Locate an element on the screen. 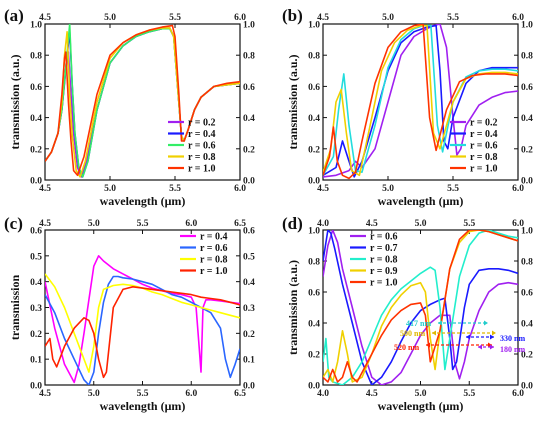  right-tick-label: 0.5 is located at coordinates (249, 257).